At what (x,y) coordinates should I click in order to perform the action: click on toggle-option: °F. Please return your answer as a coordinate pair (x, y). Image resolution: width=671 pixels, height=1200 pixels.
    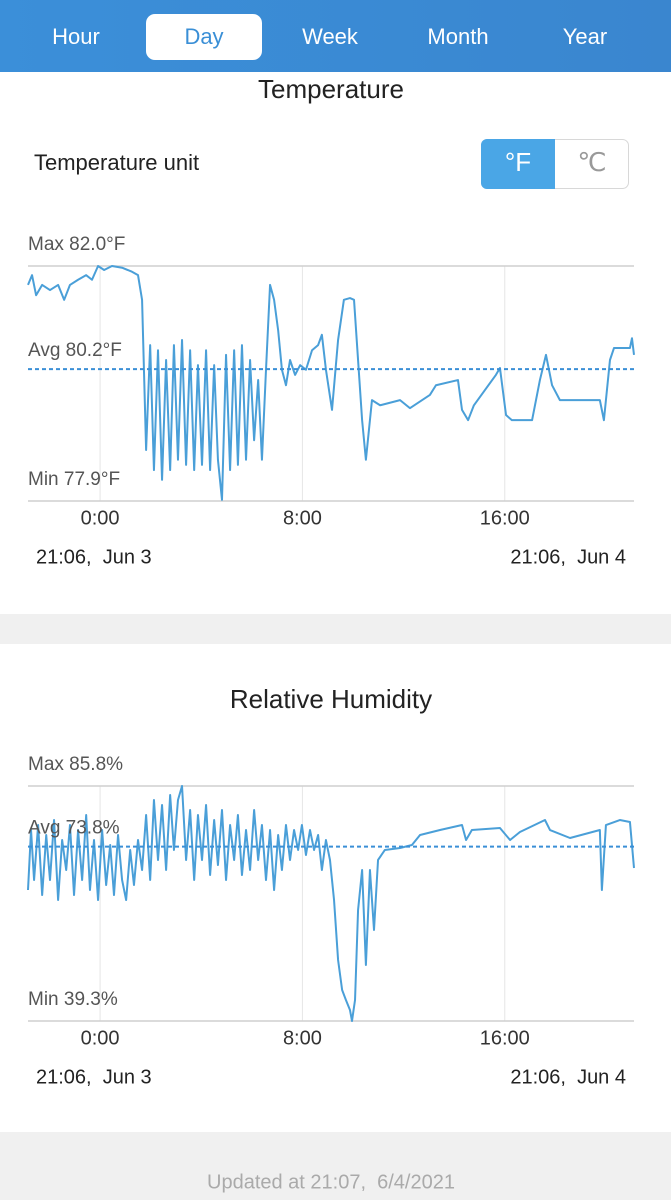
    Looking at the image, I should click on (518, 162).